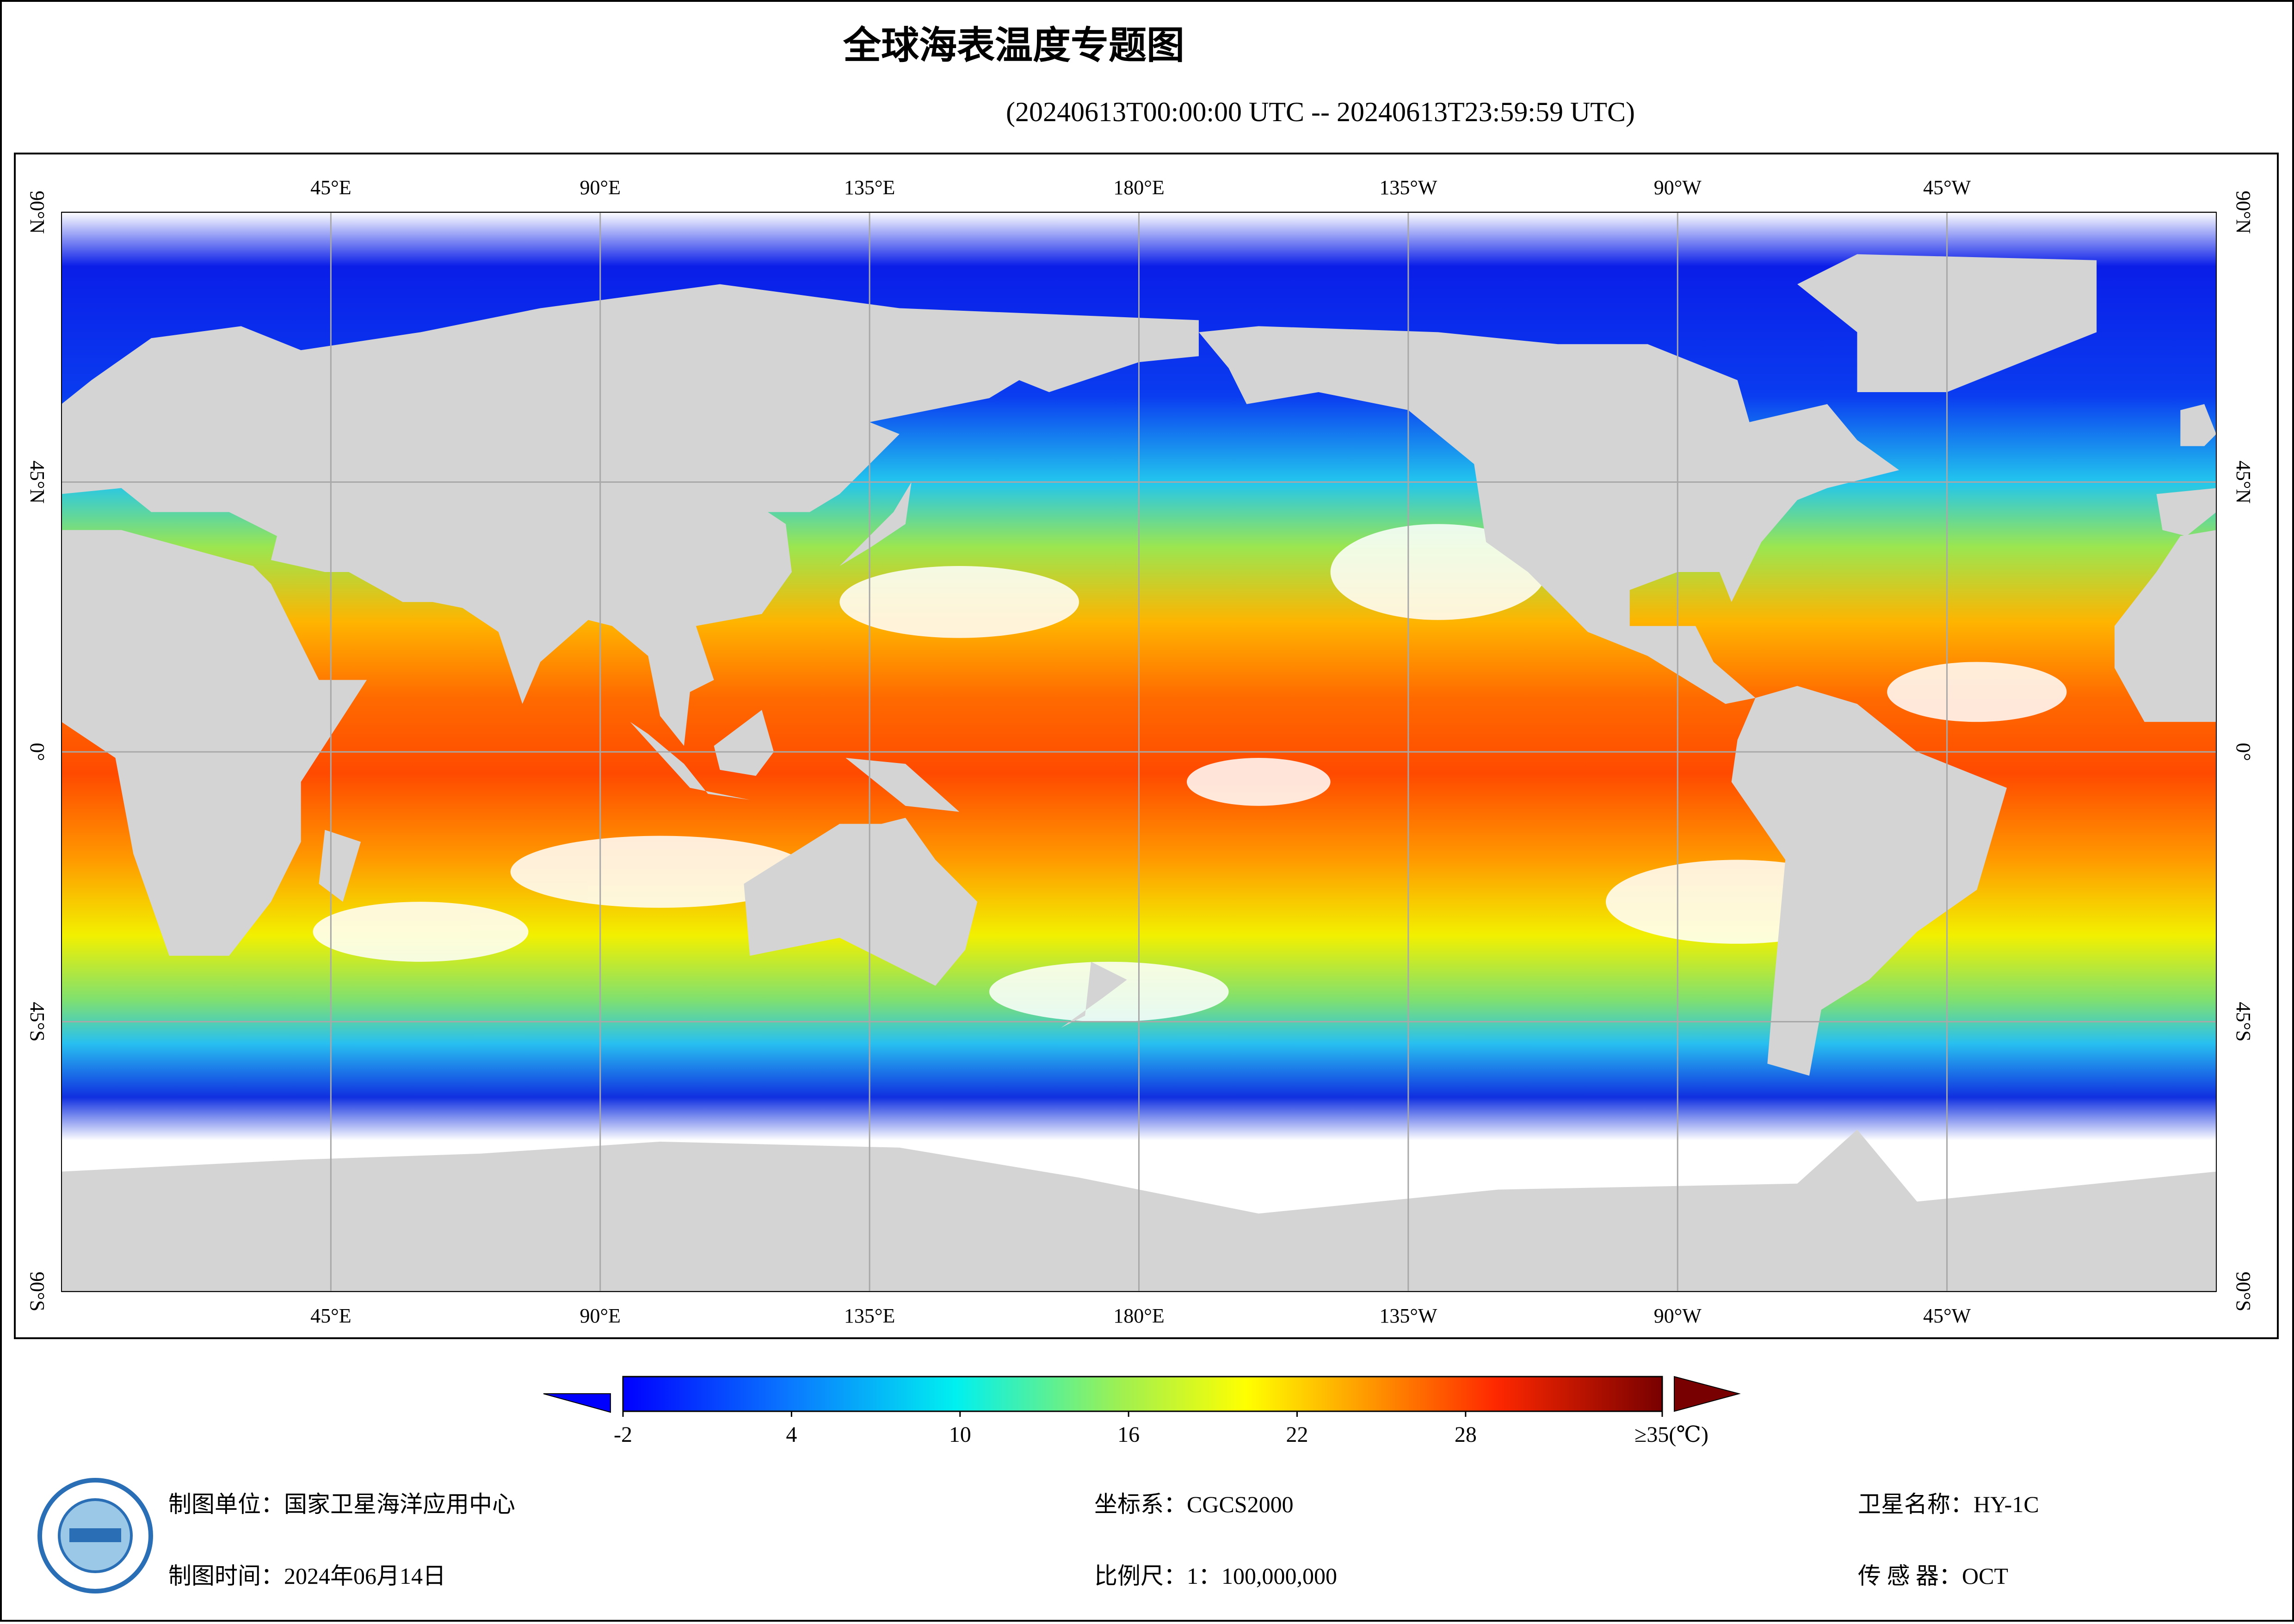 The height and width of the screenshot is (1624, 2294). I want to click on lat-label-left: 90°S, so click(37, 1291).